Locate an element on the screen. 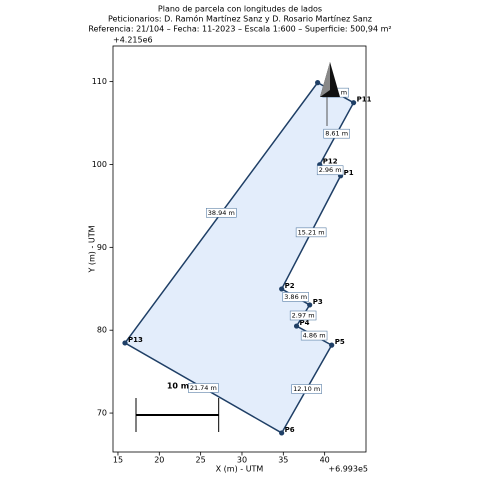 The width and height of the screenshot is (480, 480). y-tick-label: 90 is located at coordinates (102, 247).